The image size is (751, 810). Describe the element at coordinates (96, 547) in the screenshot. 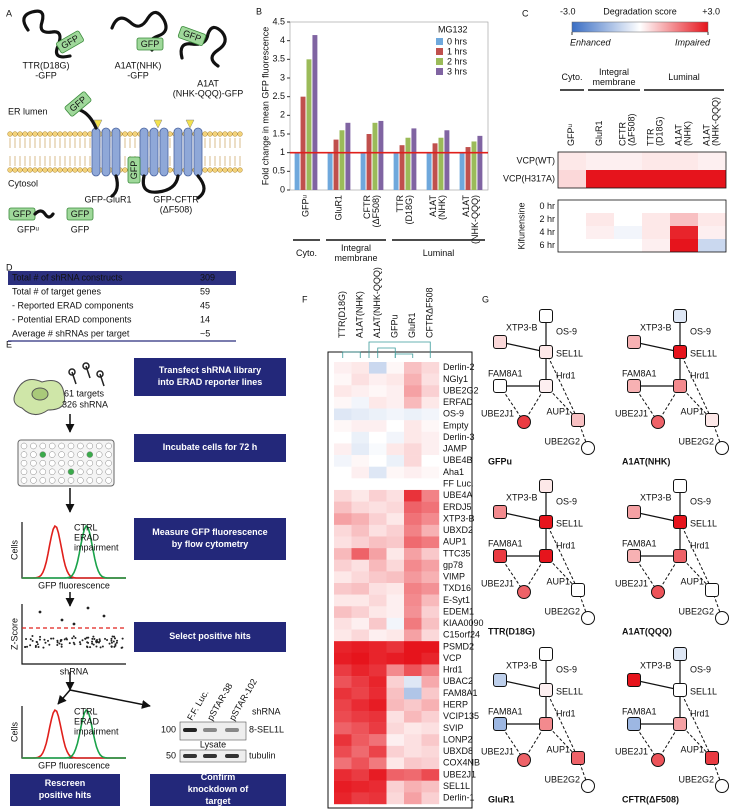

I see `curve-label: impairment` at that location.